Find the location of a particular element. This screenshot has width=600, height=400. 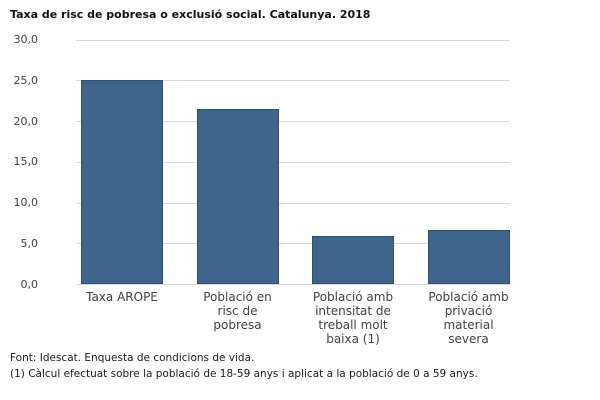

x-axis-label-line: material is located at coordinates (468, 325).